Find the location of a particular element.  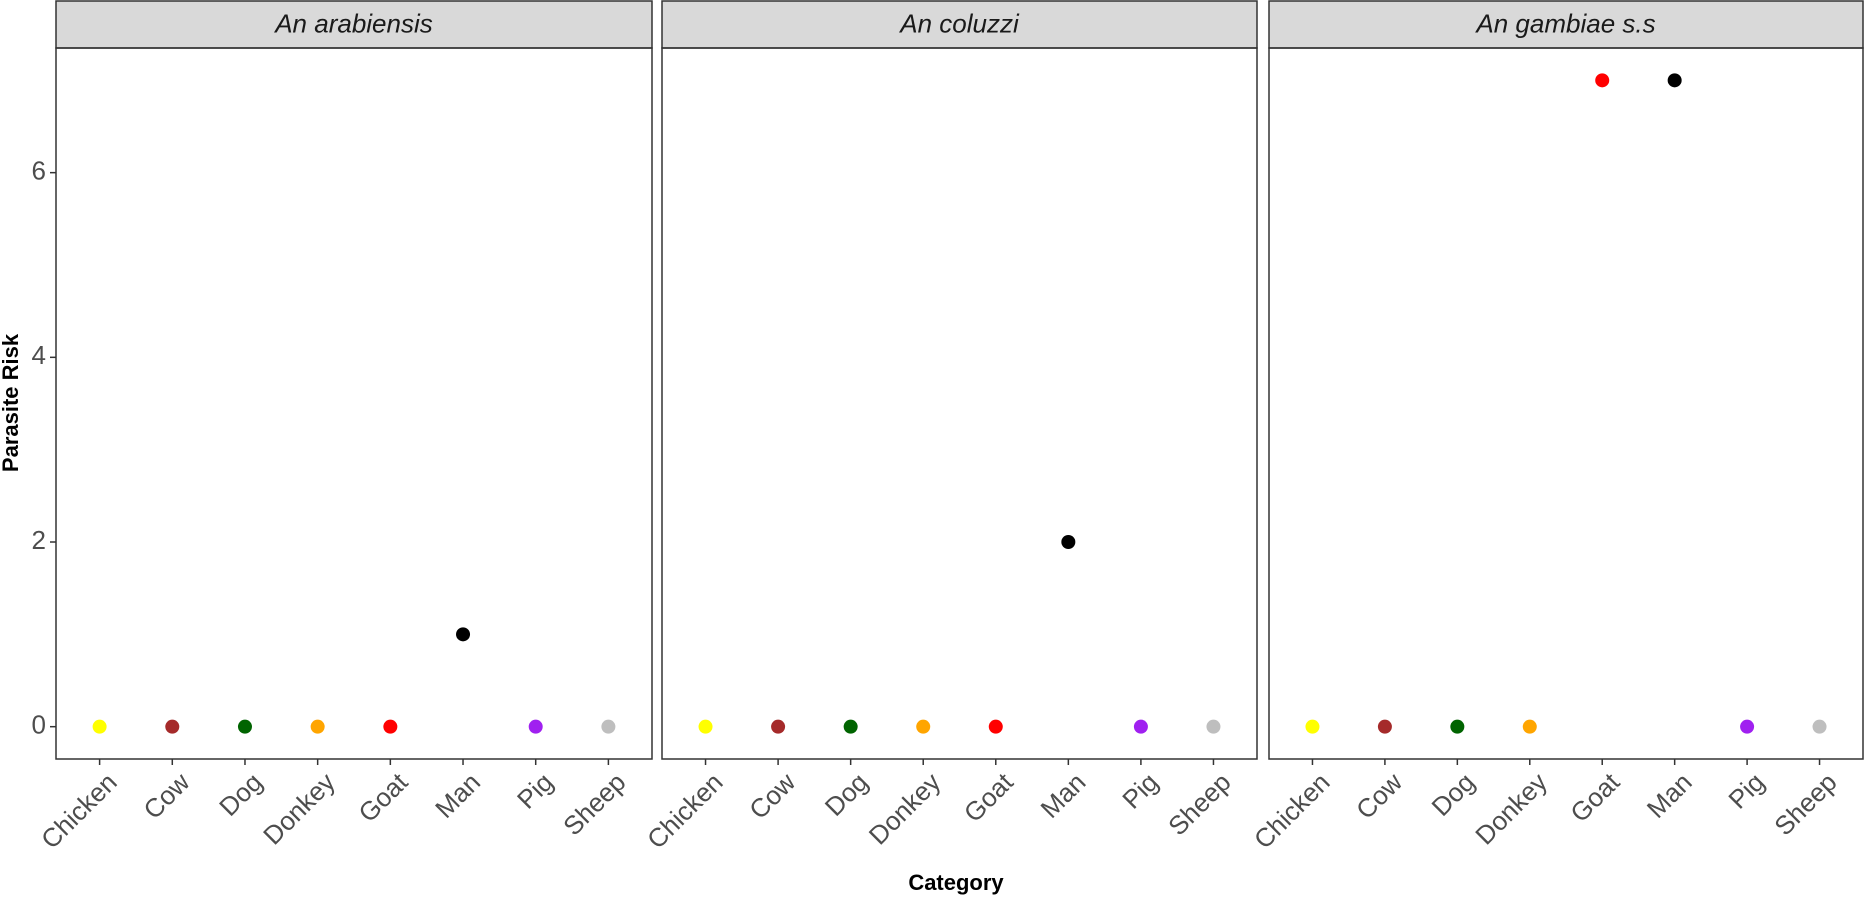

strip-title: An arabiensis is located at coordinates (353, 23).